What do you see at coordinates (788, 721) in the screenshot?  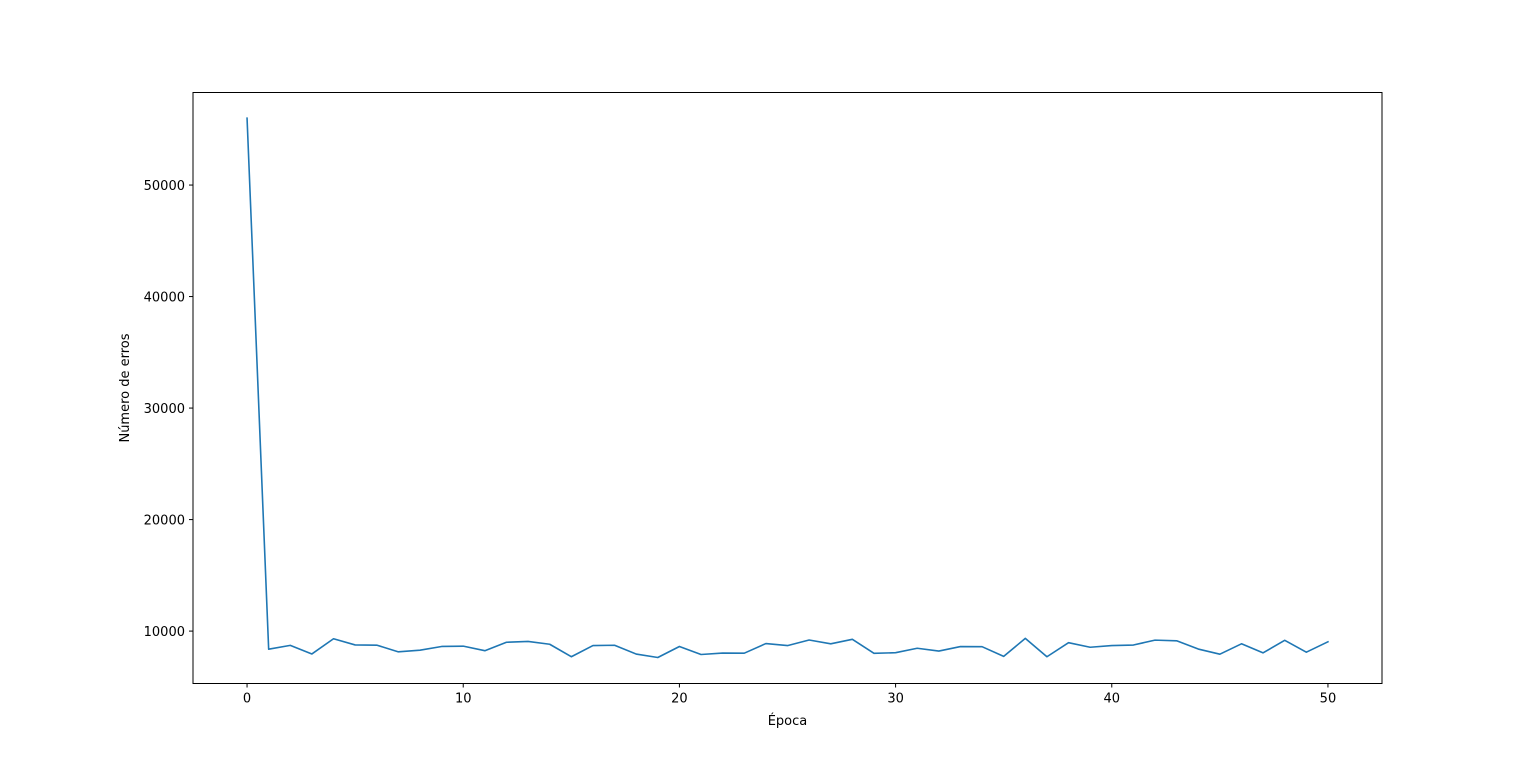 I see `x-axis-label: Época` at bounding box center [788, 721].